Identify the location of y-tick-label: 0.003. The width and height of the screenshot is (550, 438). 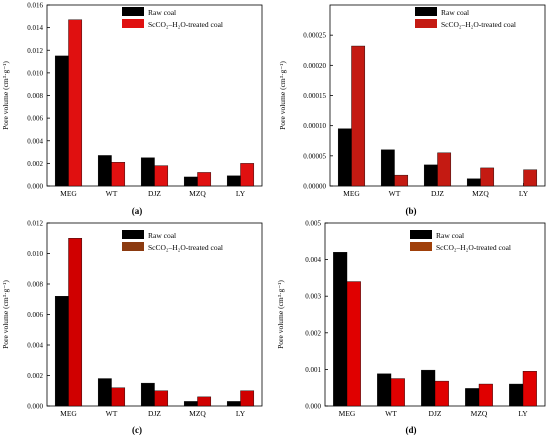
(313, 297).